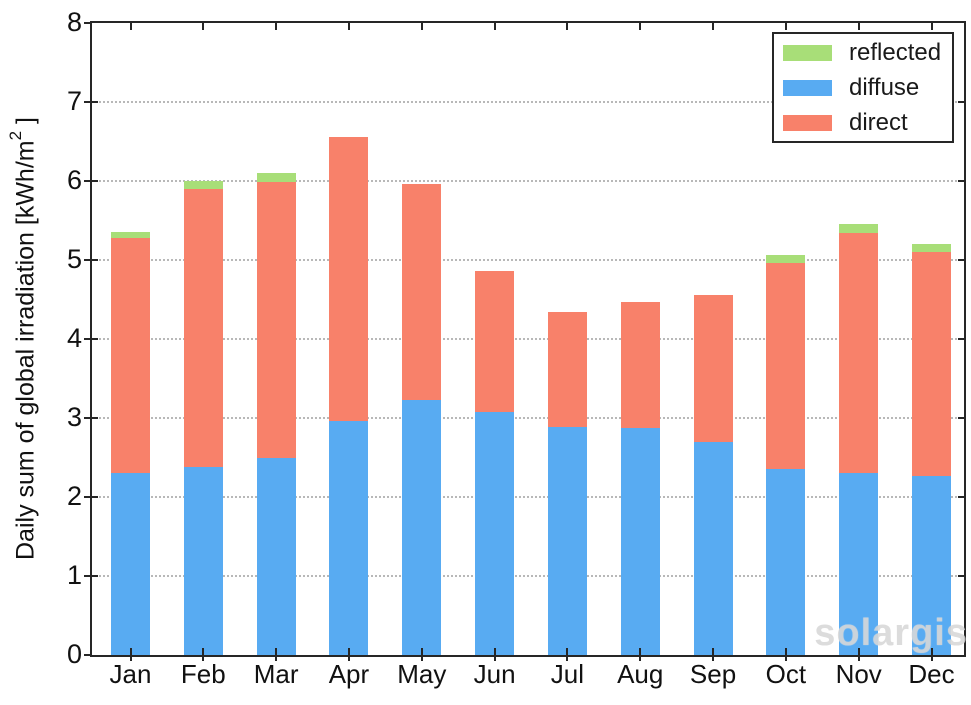 The width and height of the screenshot is (971, 705). Describe the element at coordinates (74, 338) in the screenshot. I see `y-tick-label-4: 4` at that location.